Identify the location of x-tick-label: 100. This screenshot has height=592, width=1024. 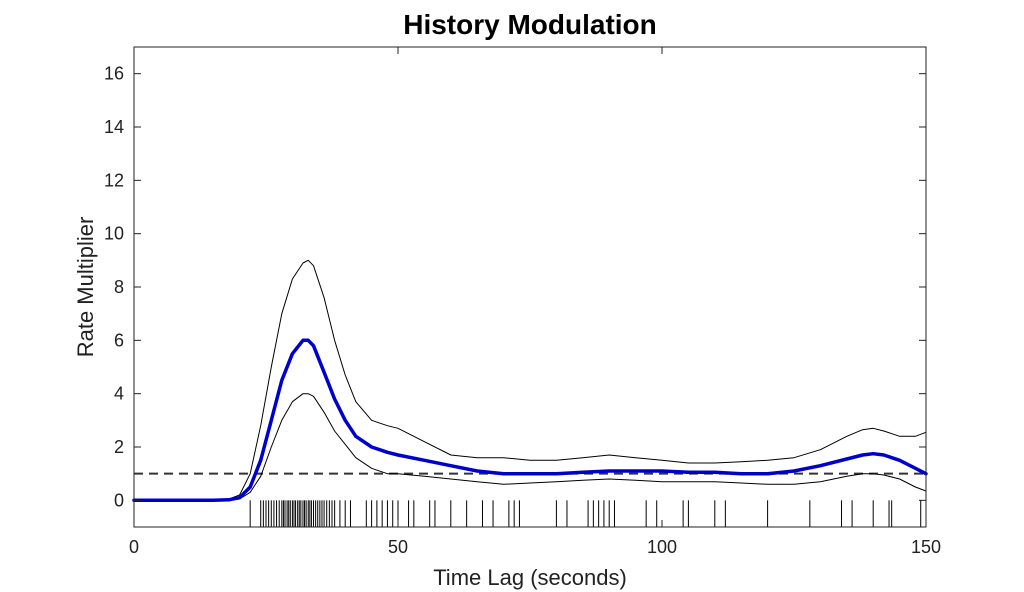
(662, 547).